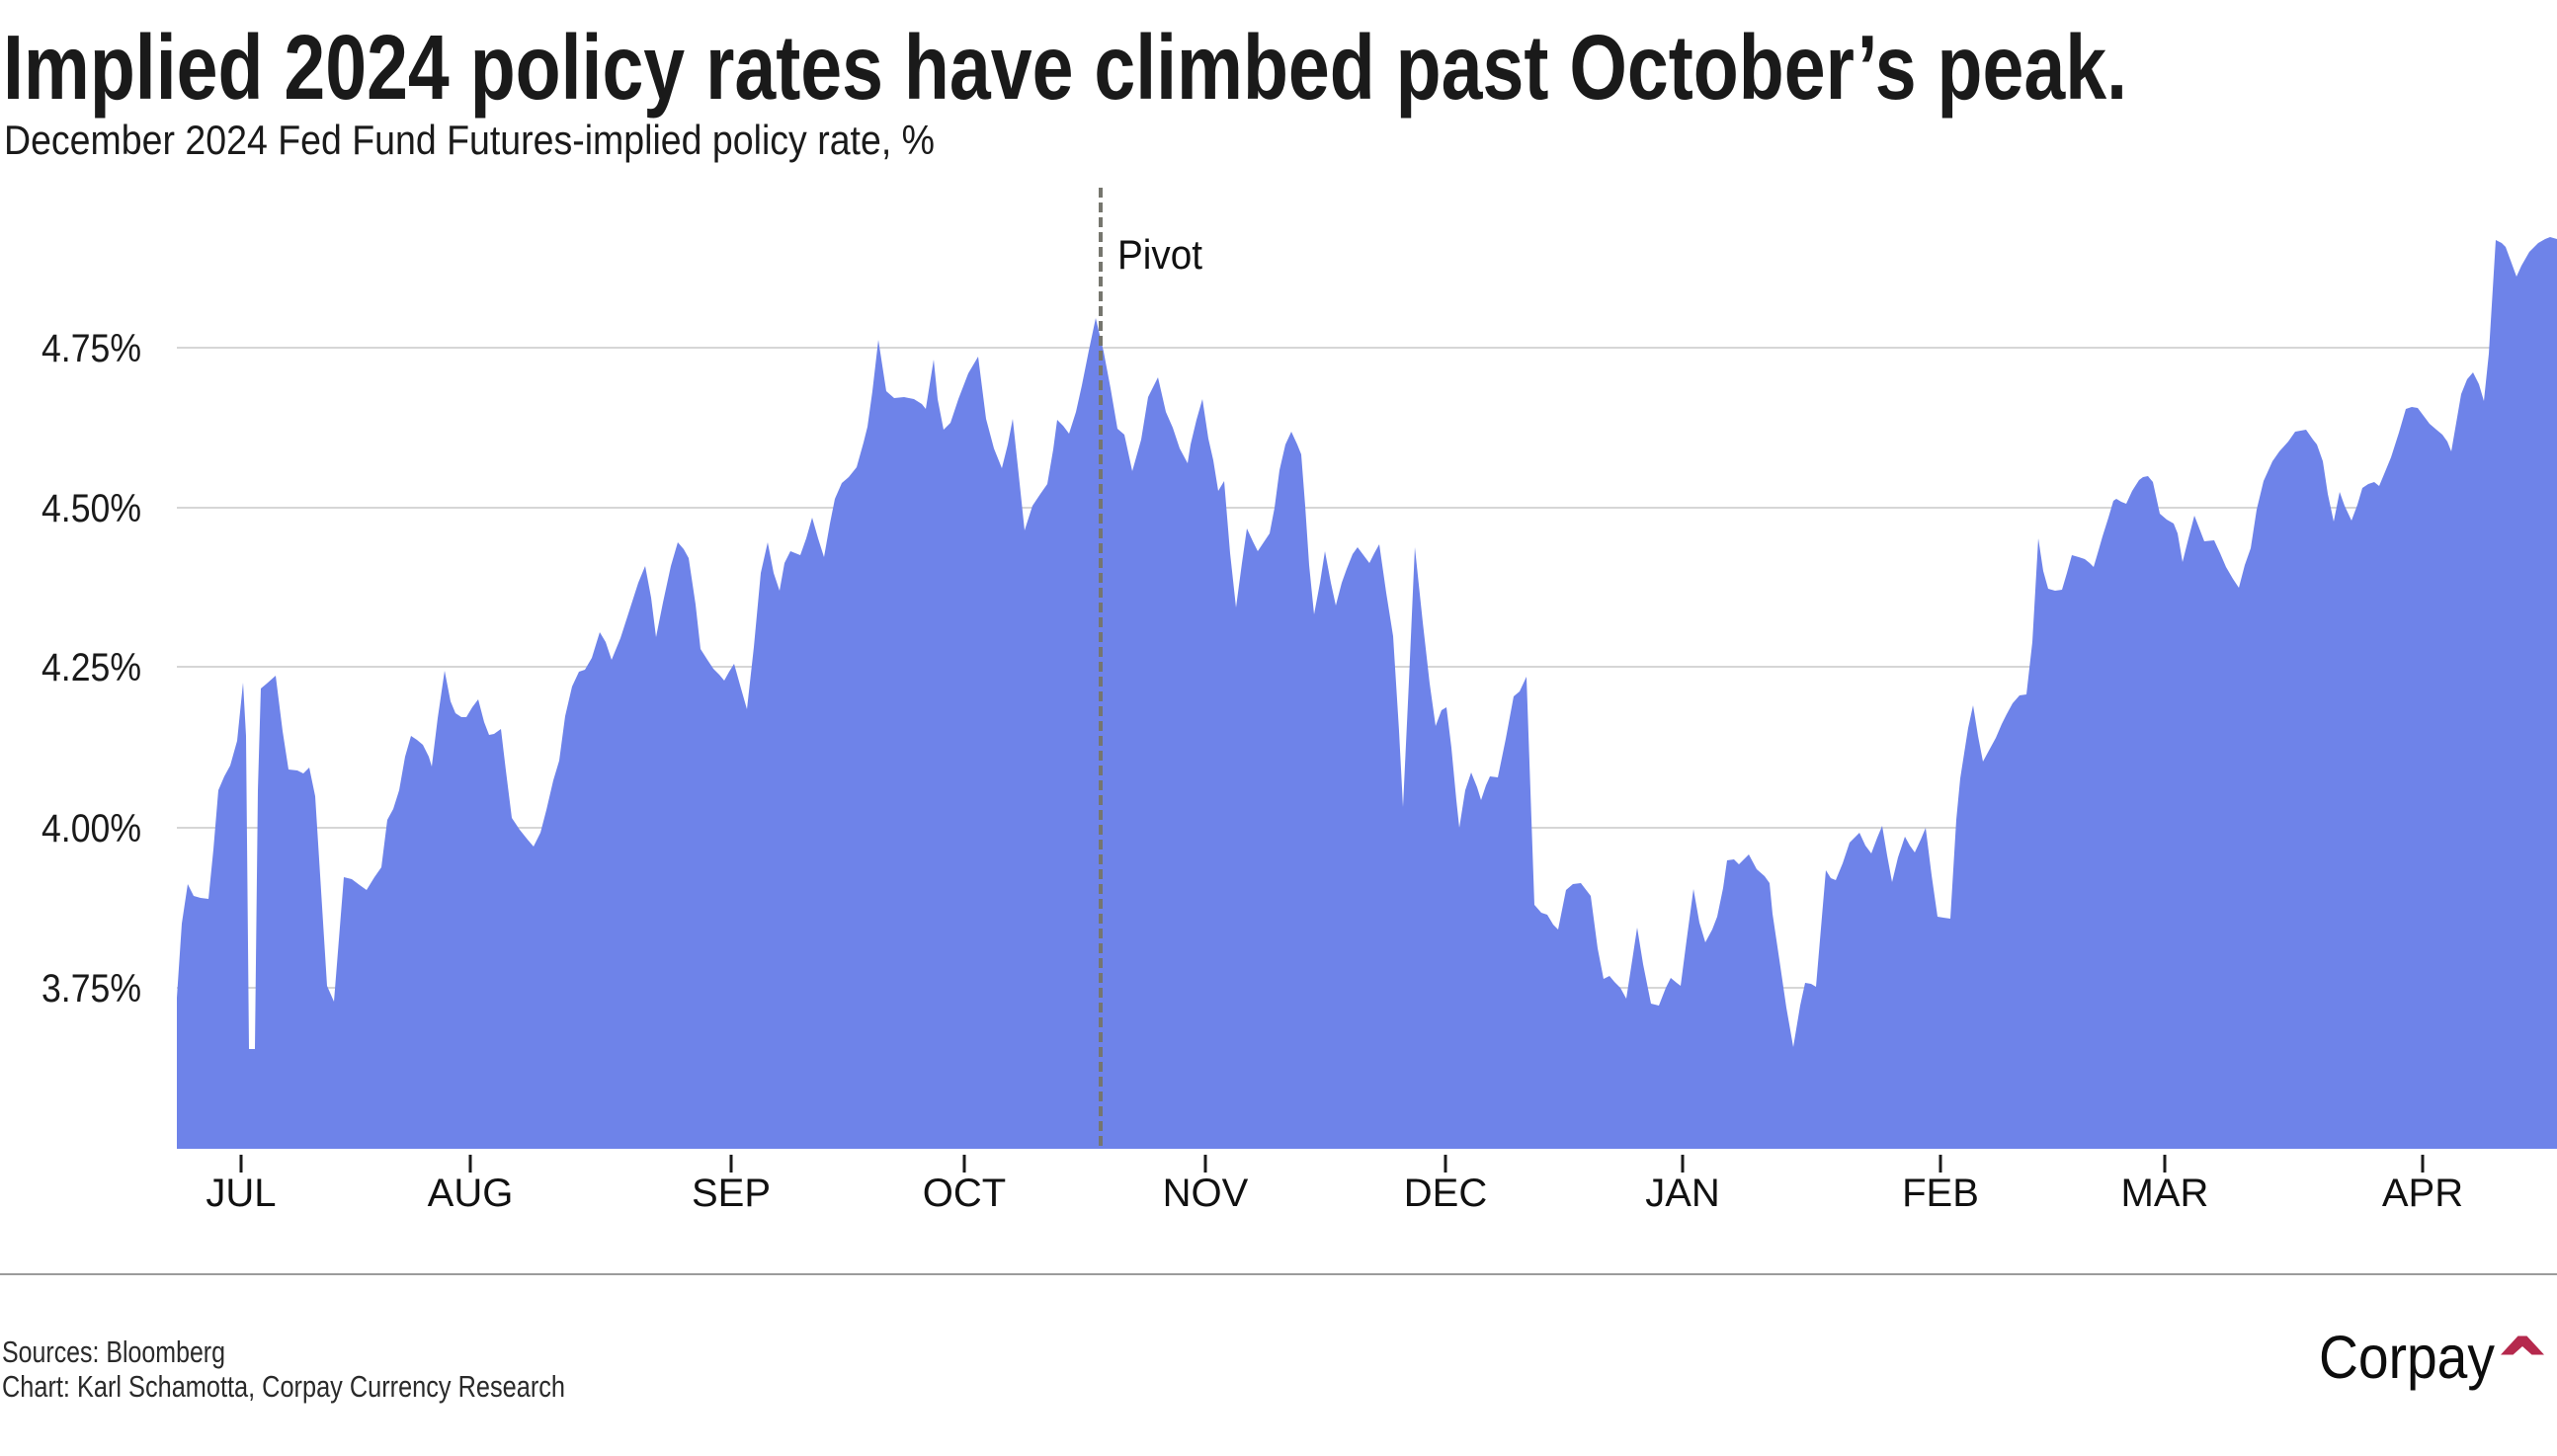  I want to click on svg-text: Corpay, so click(2407, 1357).